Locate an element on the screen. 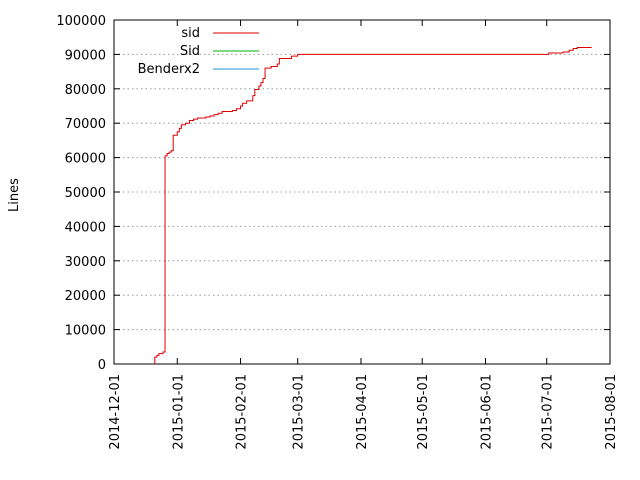 This screenshot has width=640, height=480. legend-label: Sid is located at coordinates (190, 51).